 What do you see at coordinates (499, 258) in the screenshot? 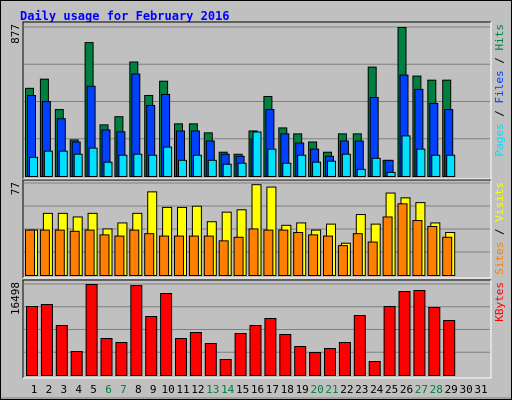
I see `legend-entry: Sites` at bounding box center [499, 258].